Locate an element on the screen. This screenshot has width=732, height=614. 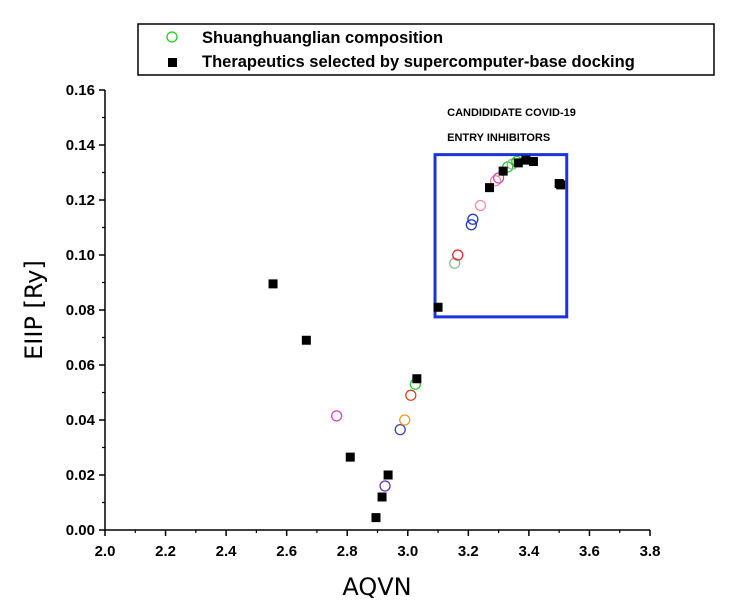
y-ticks: 0.00 0.02 0.04 0.06 0.08 0.10 0.12 0.14 0.16 is located at coordinates (85, 310).